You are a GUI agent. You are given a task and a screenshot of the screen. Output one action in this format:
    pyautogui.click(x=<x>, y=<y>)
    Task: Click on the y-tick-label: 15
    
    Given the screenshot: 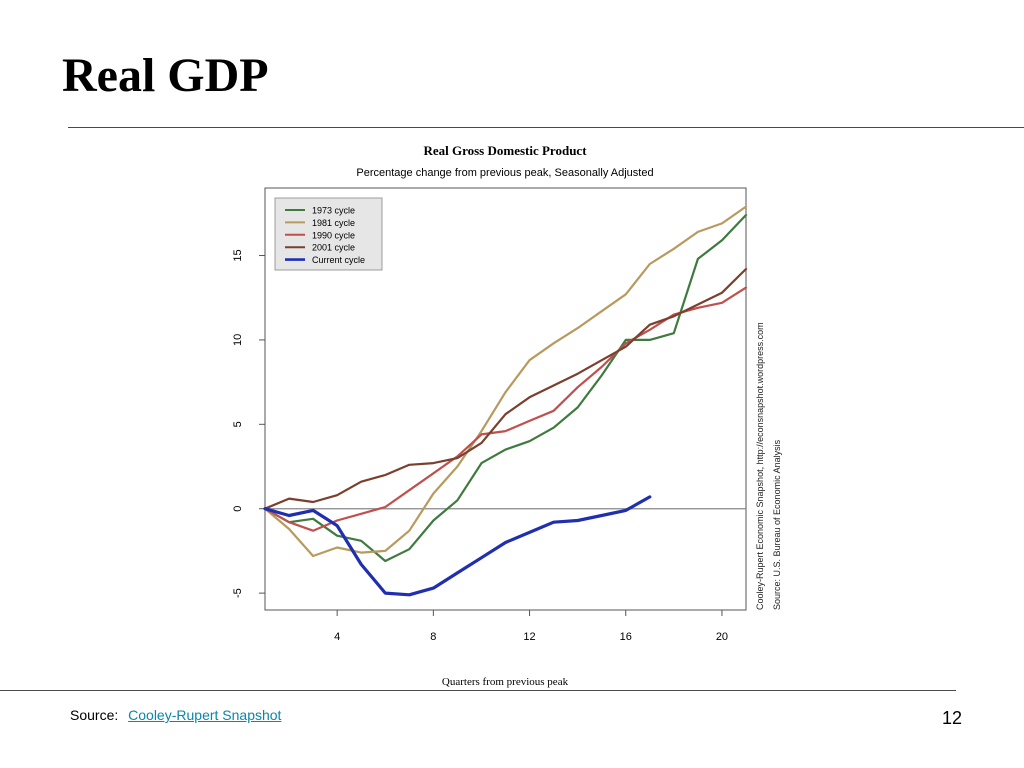 What is the action you would take?
    pyautogui.click(x=238, y=255)
    